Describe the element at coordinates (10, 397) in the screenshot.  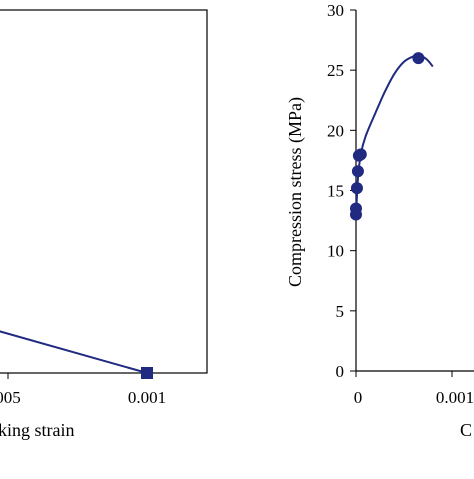
I see `left-x-tick-label: 005` at that location.